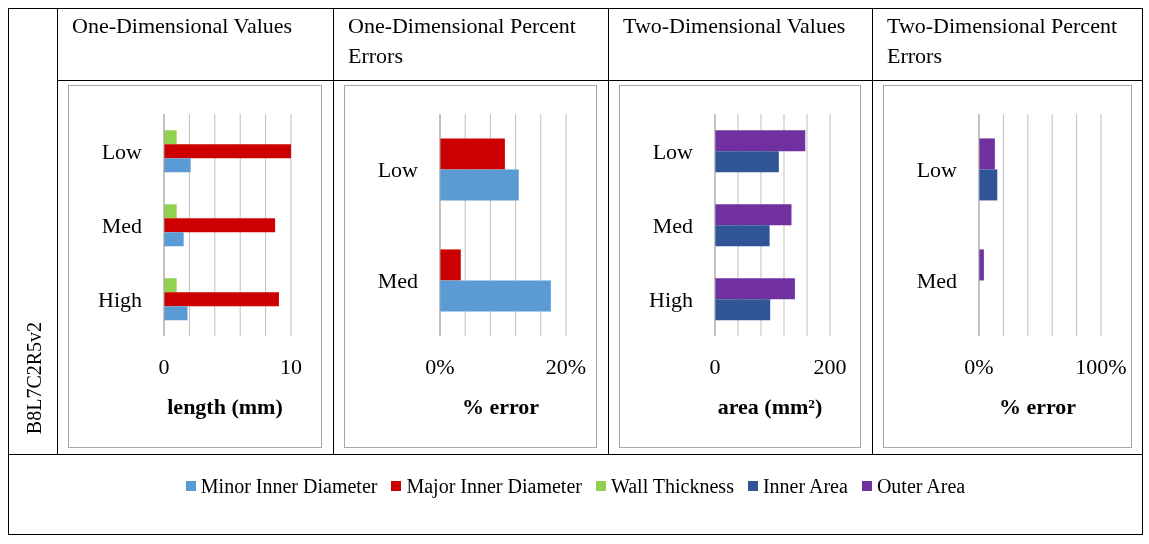 This screenshot has height=544, width=1149. I want to click on x-tick-label: 200, so click(830, 366).